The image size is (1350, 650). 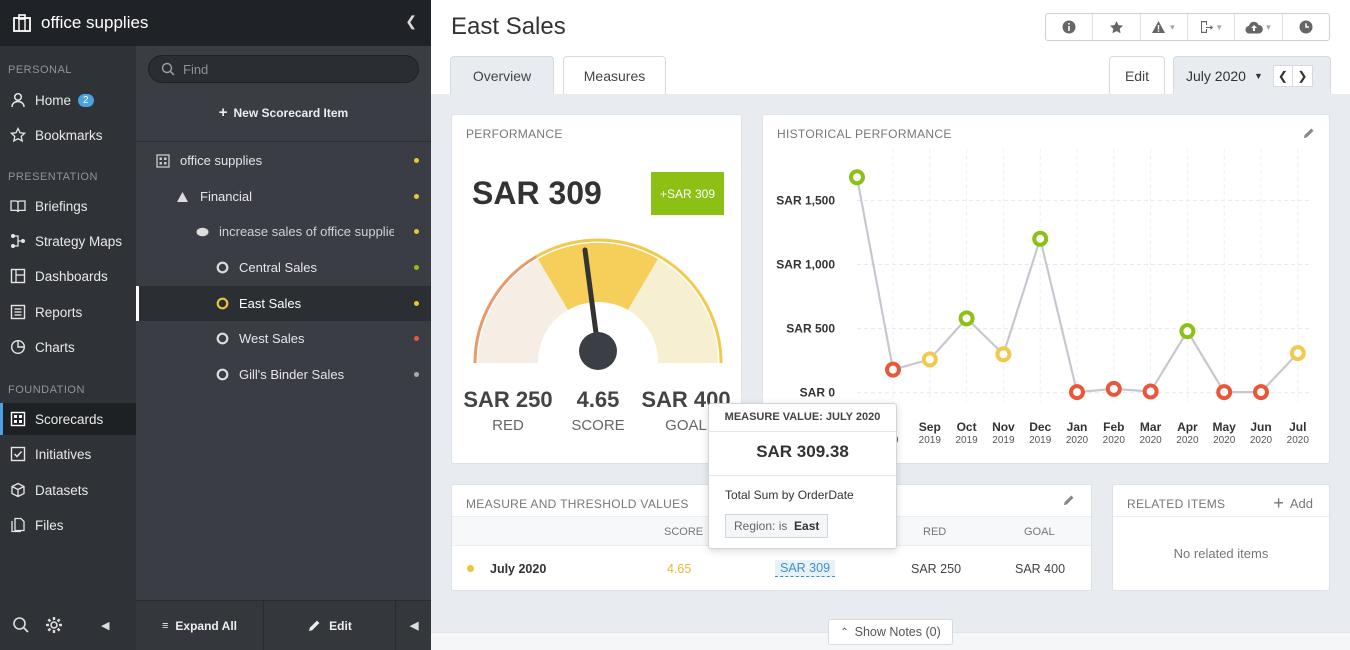 What do you see at coordinates (1282, 75) in the screenshot?
I see `previous-period-button: ❮` at bounding box center [1282, 75].